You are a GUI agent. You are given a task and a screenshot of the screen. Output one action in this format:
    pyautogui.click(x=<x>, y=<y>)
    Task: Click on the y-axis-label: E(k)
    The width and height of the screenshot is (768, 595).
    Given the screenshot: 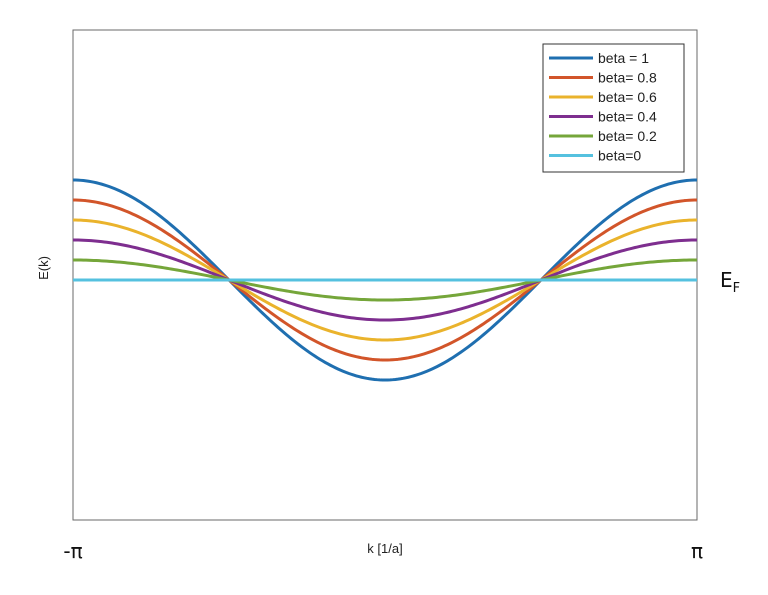 What is the action you would take?
    pyautogui.click(x=43, y=268)
    